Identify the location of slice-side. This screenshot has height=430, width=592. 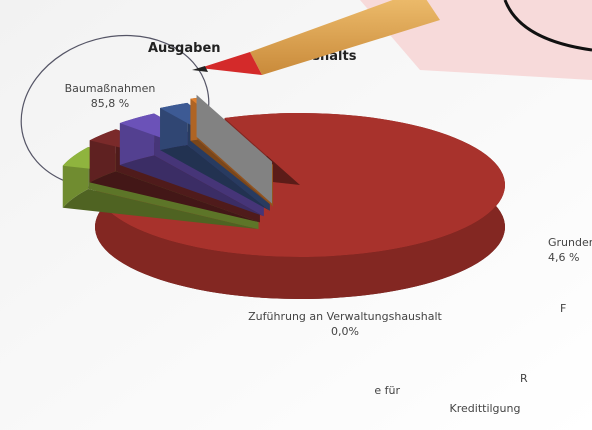
(194, 119).